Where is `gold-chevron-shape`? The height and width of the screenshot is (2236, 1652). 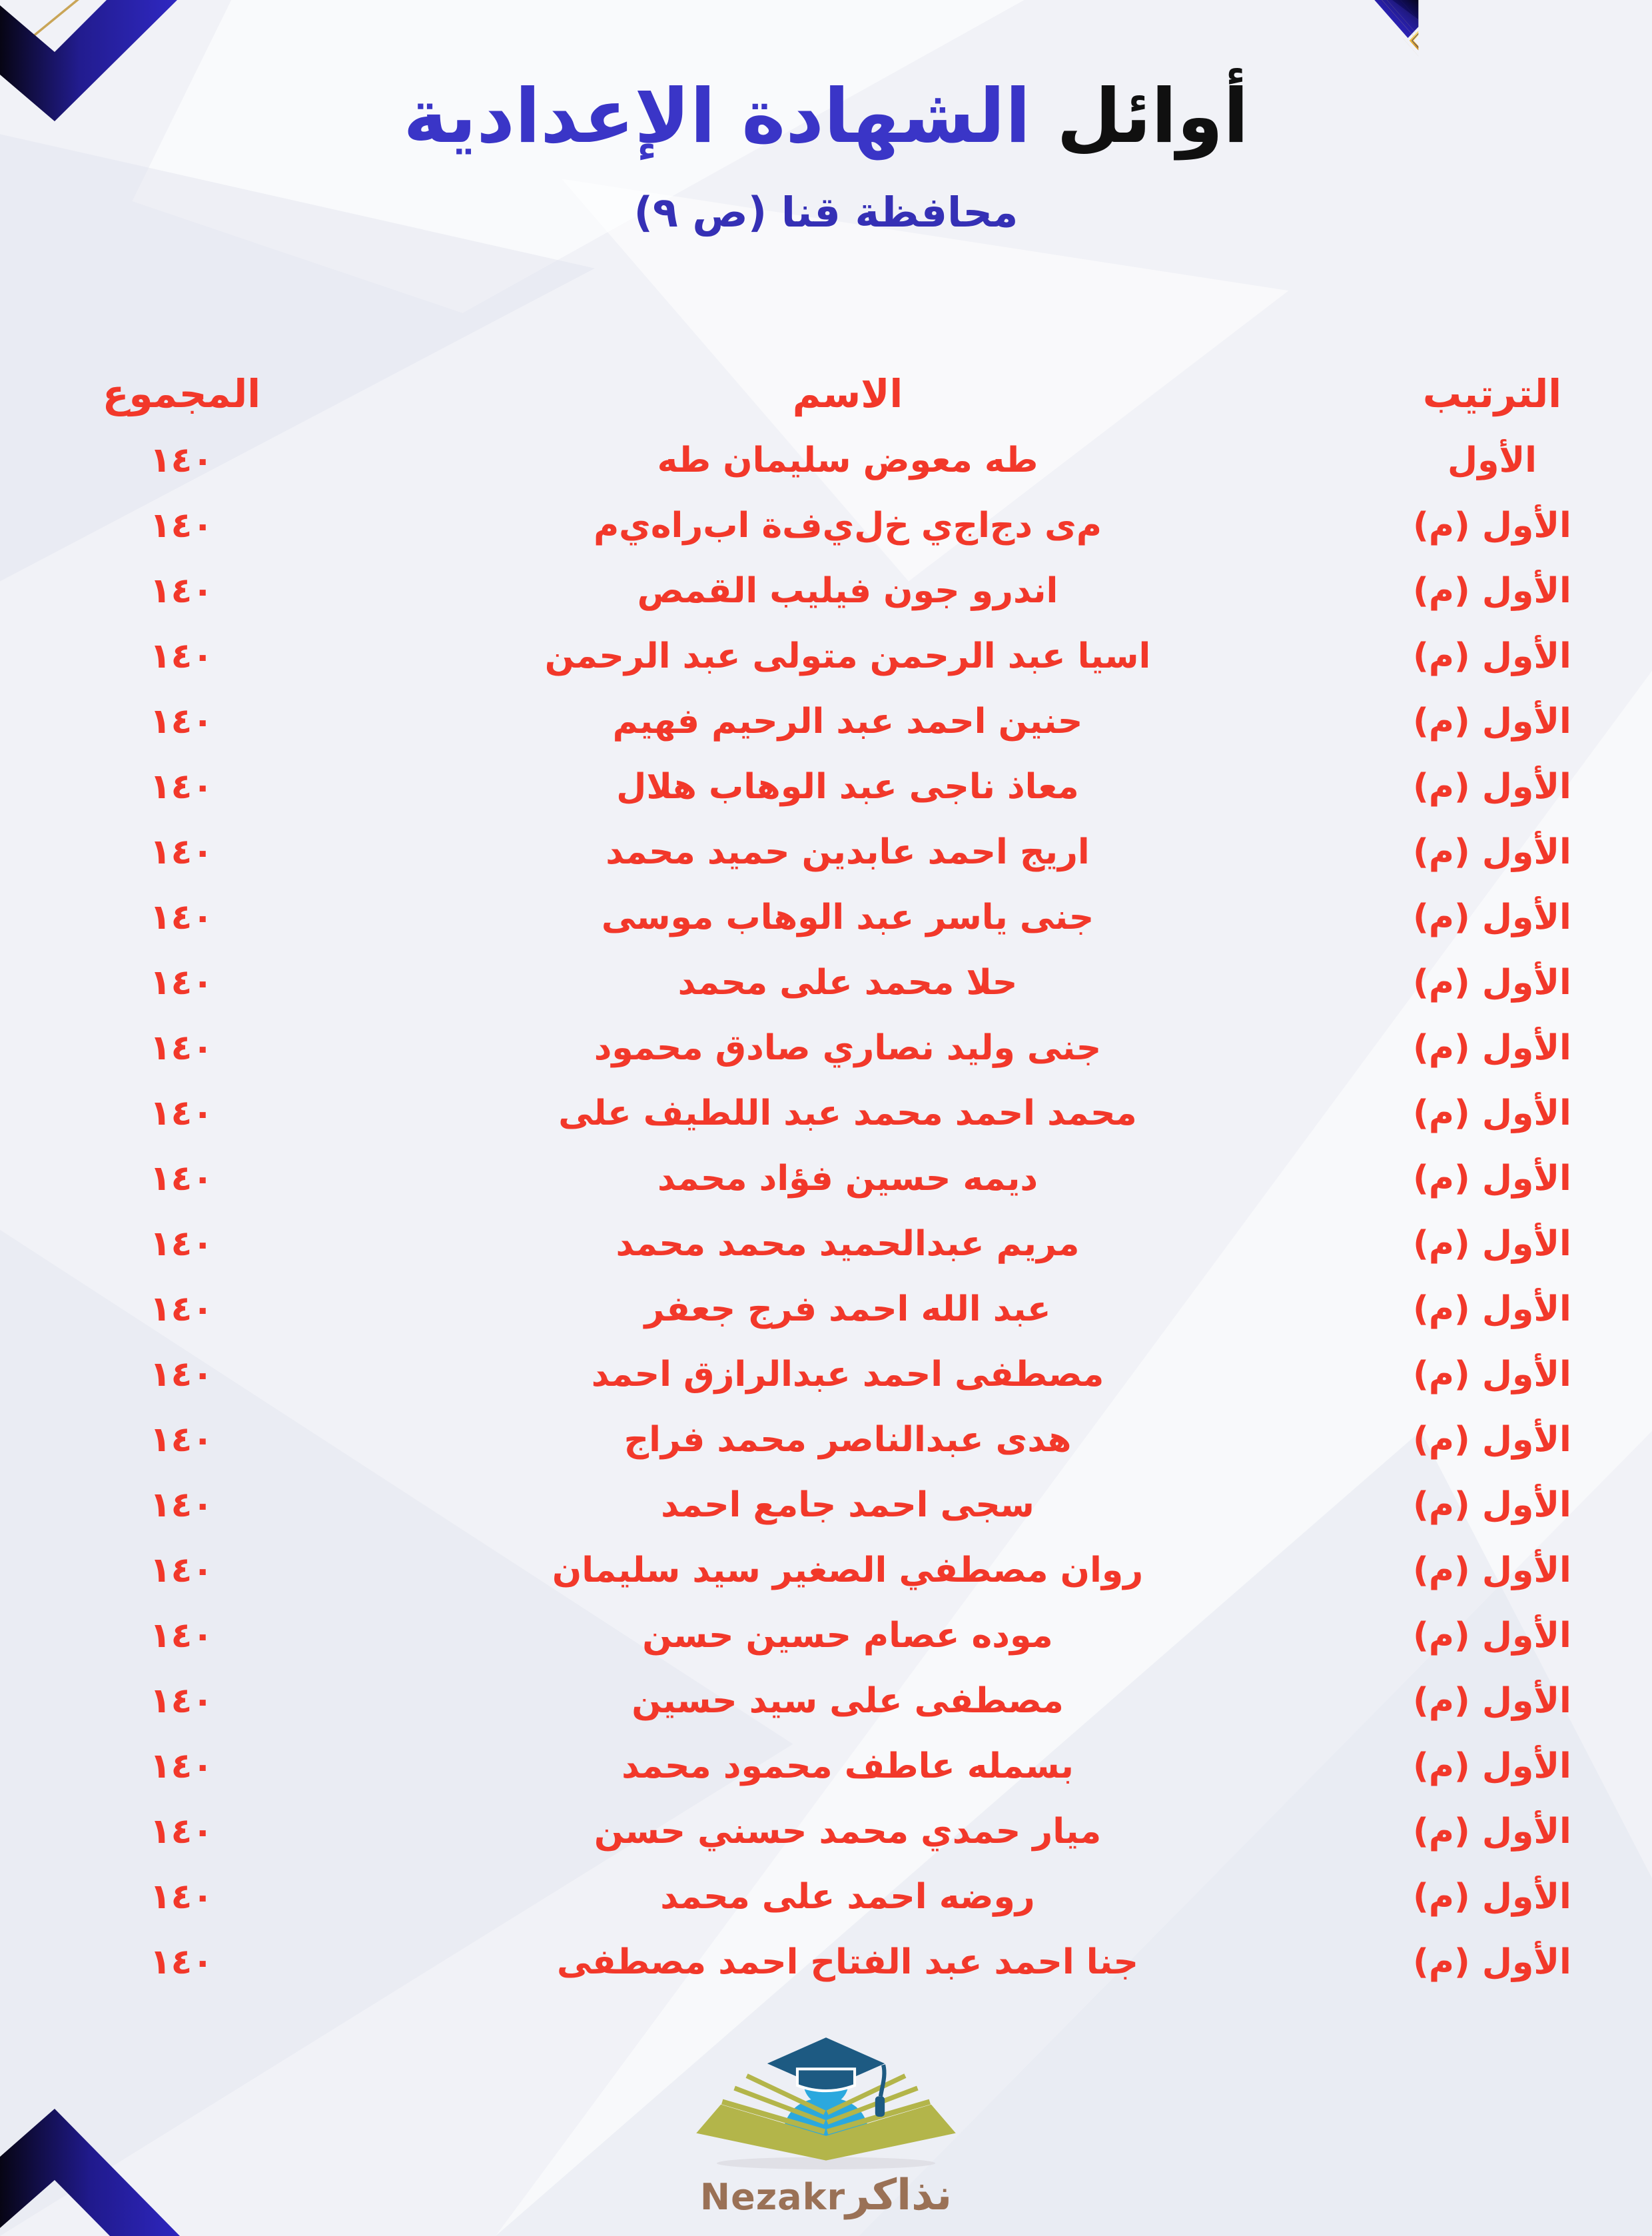 gold-chevron-shape is located at coordinates (1414, 41).